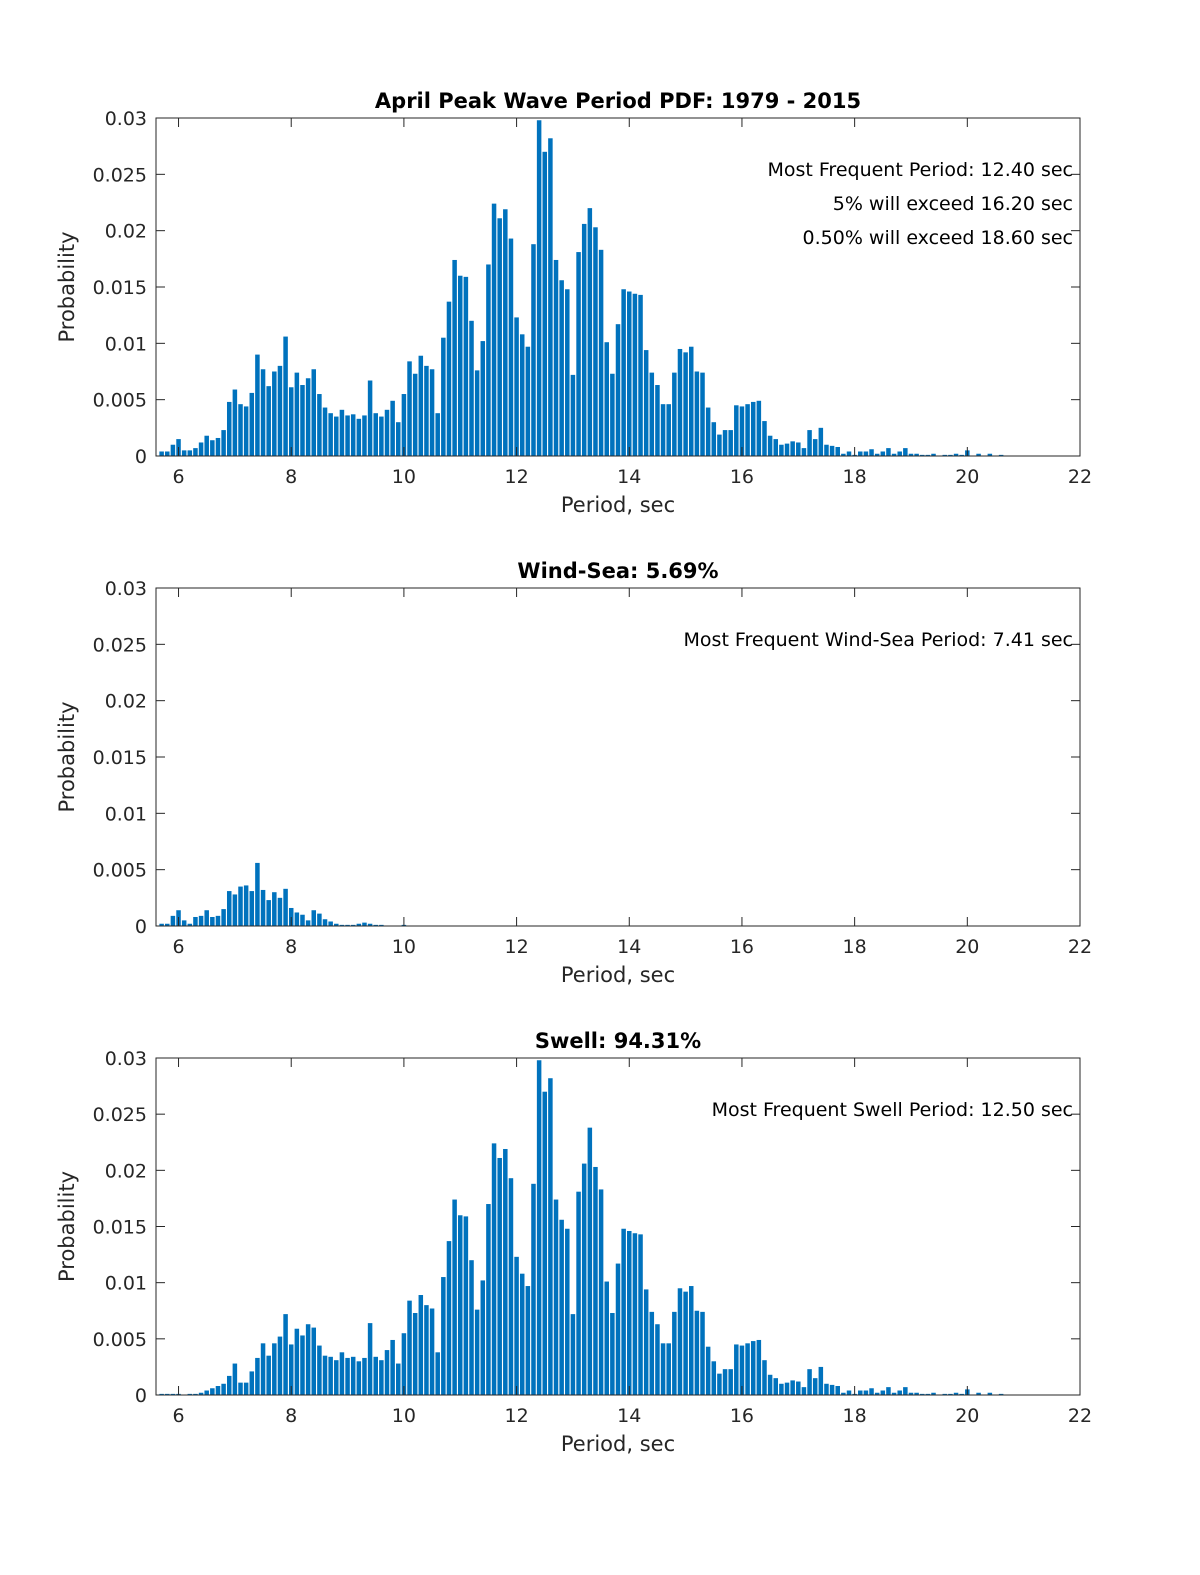 The image size is (1200, 1575). Describe the element at coordinates (581, 1227) in the screenshot. I see `bar-series` at that location.